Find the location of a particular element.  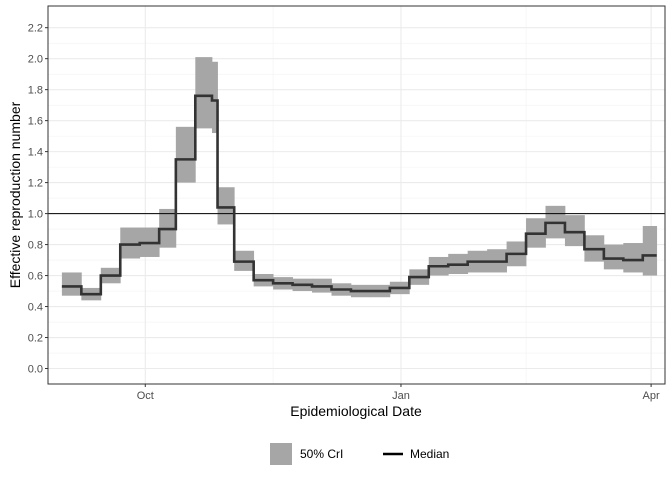

x-tick-label: Jan is located at coordinates (401, 396).